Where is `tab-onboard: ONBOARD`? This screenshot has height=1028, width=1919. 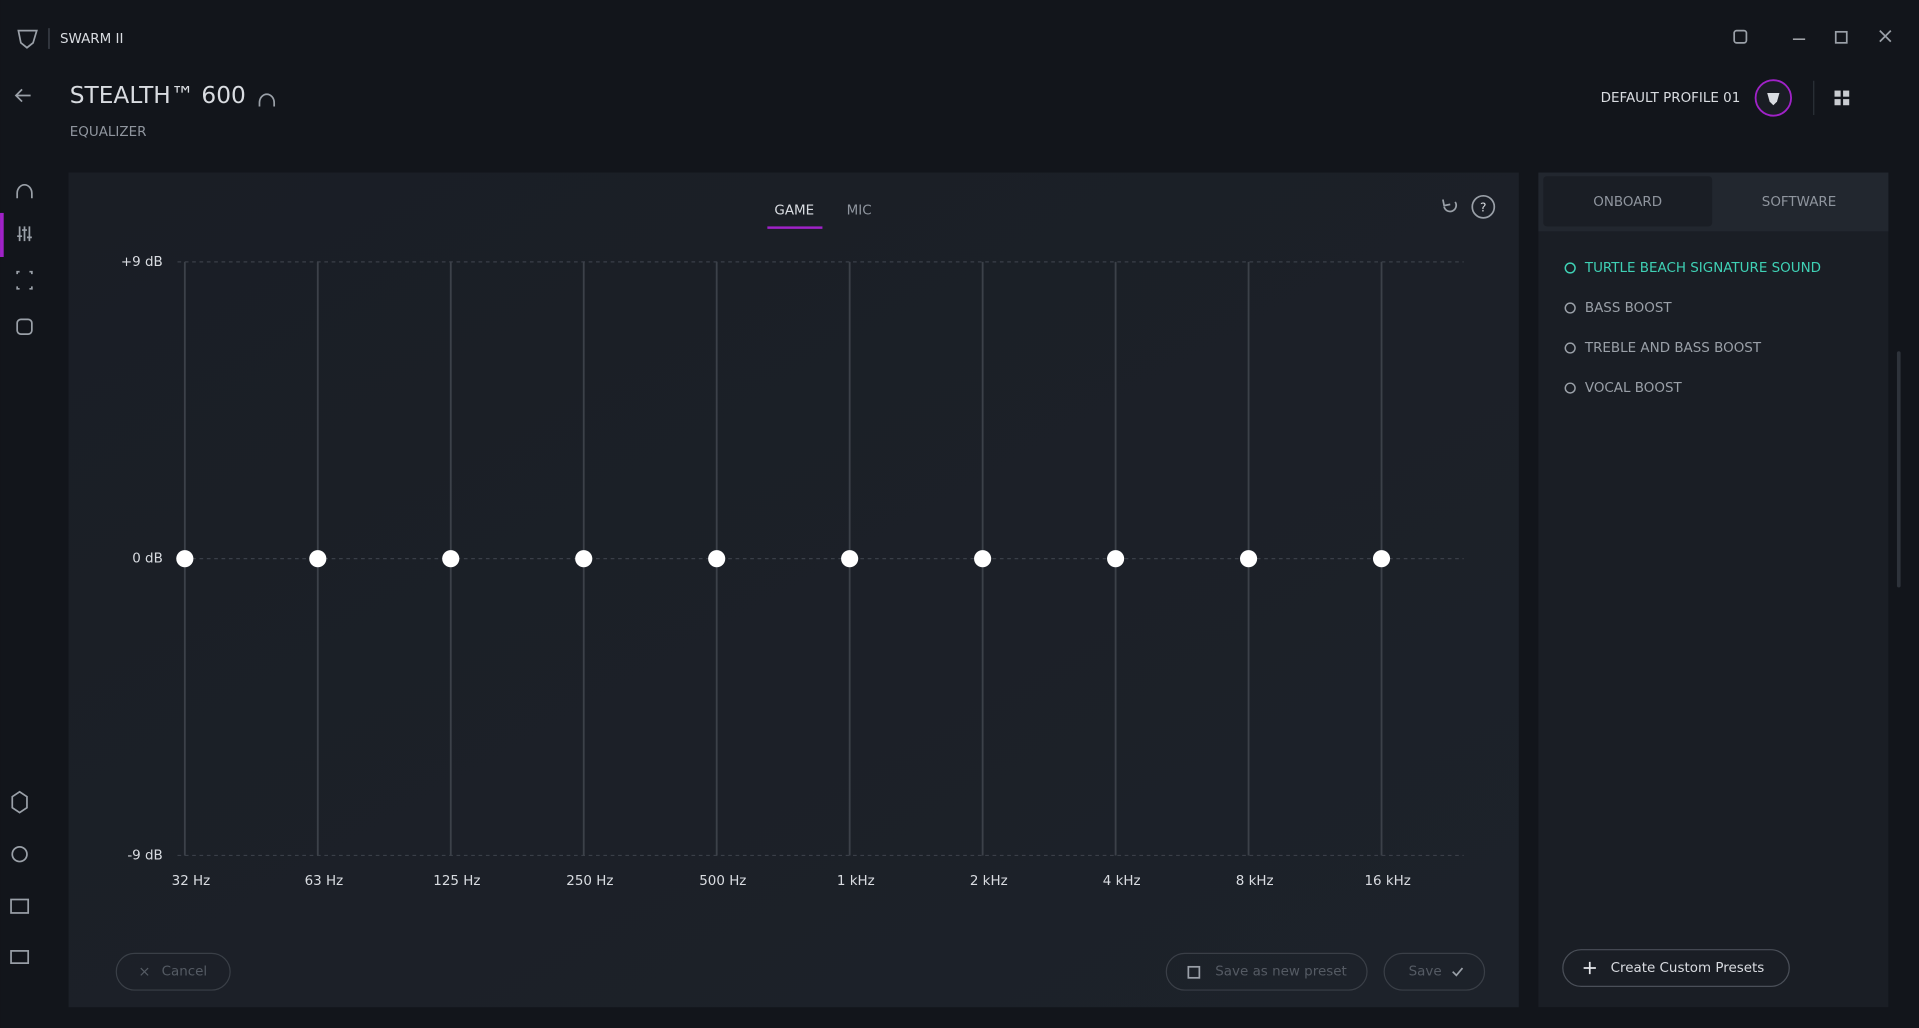
tab-onboard: ONBOARD is located at coordinates (1627, 202).